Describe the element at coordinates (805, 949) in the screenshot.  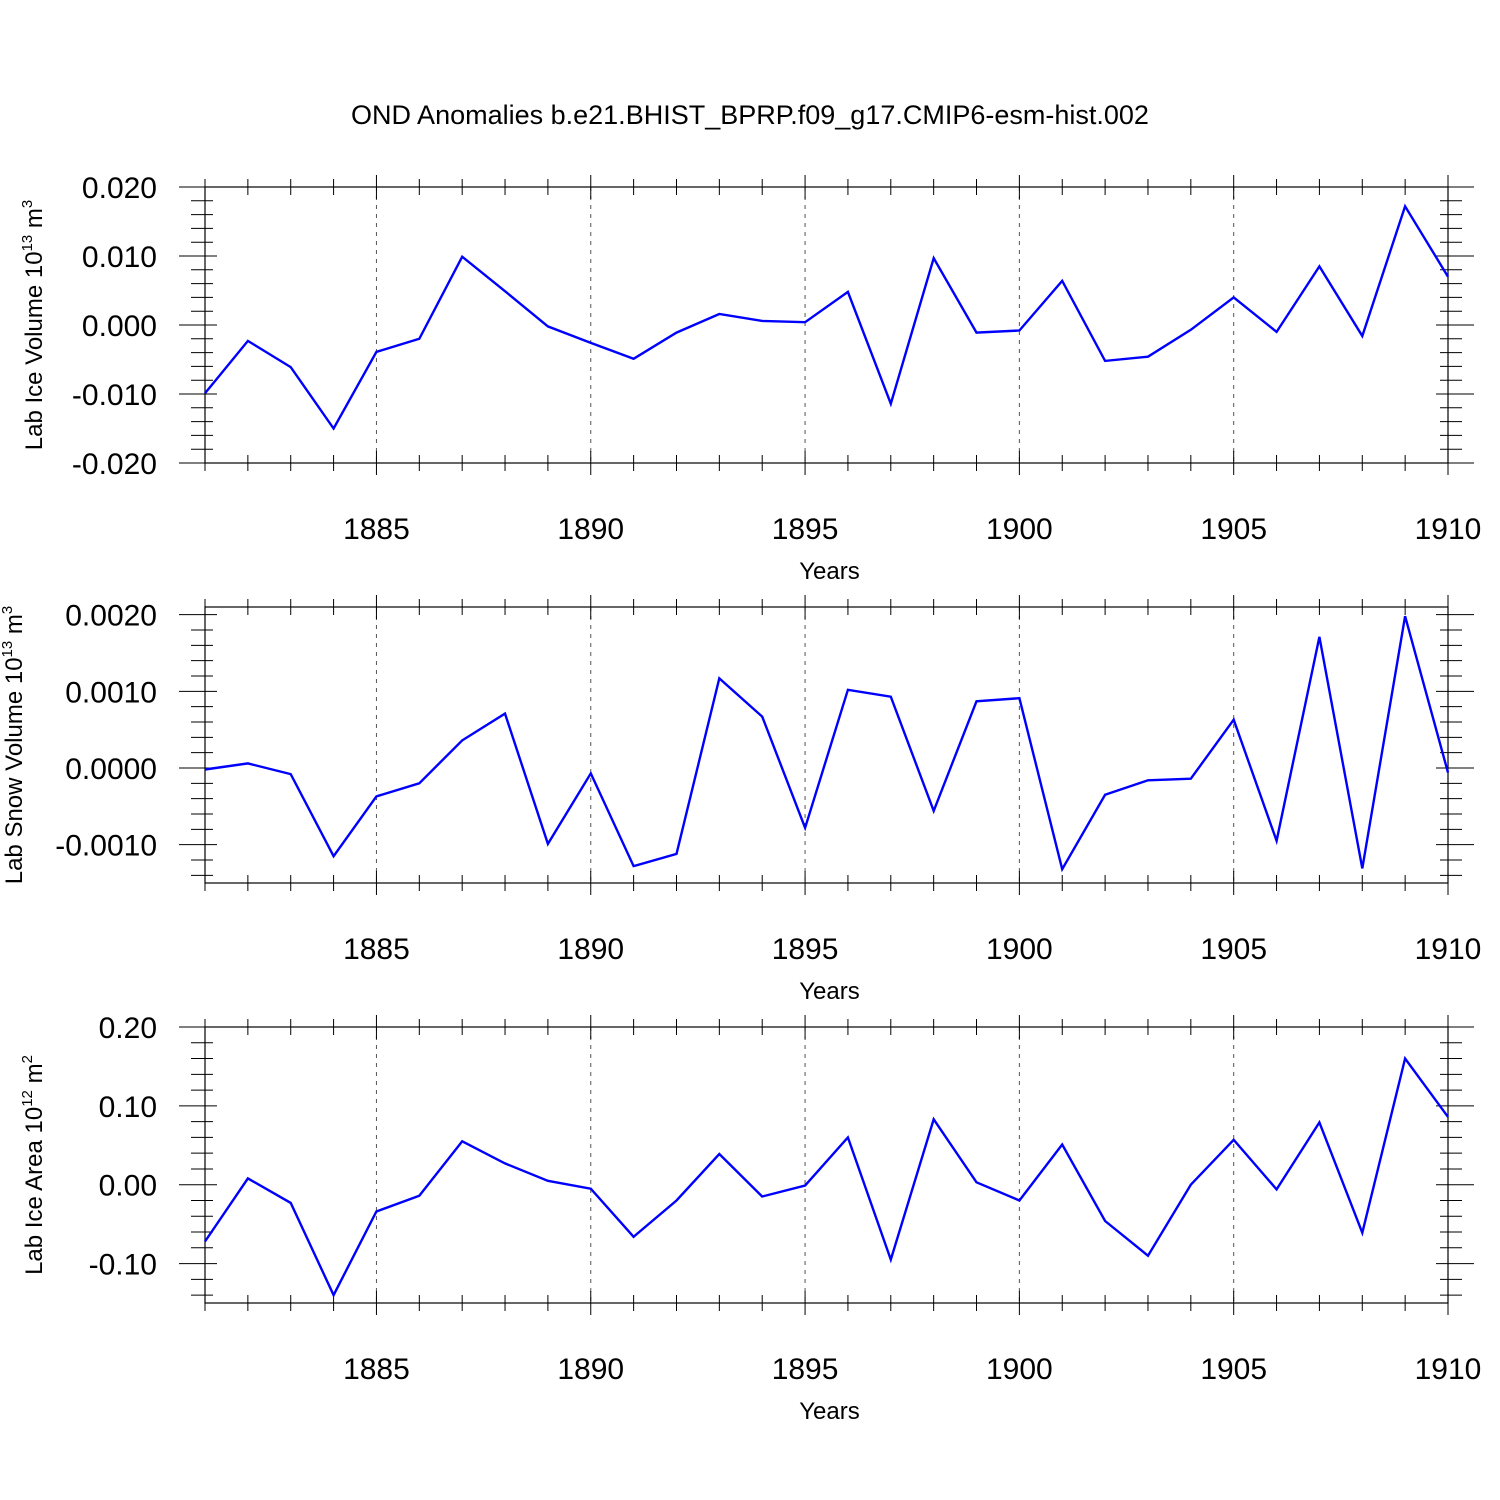
I see `panel1-x-tick-label-1895: 1895` at that location.